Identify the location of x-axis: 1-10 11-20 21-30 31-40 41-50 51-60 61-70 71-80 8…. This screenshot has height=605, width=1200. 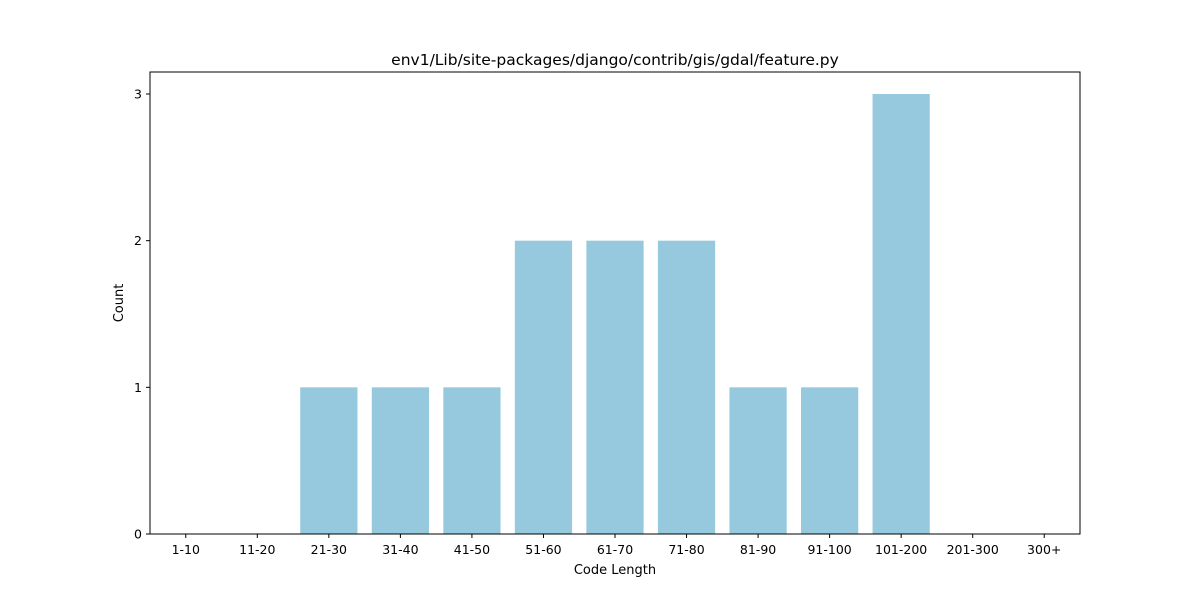
(616, 545).